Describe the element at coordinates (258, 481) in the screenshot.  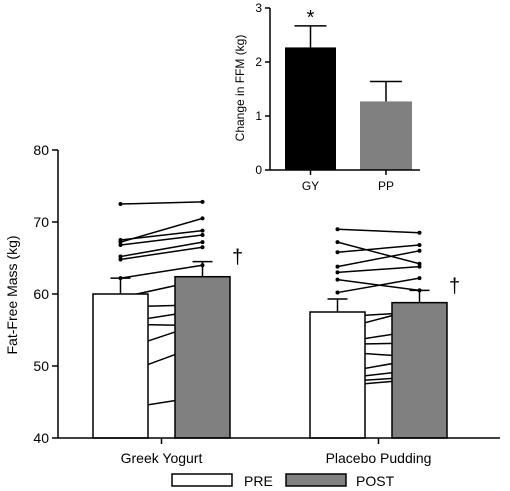
I see `legend-pre-label: PRE` at that location.